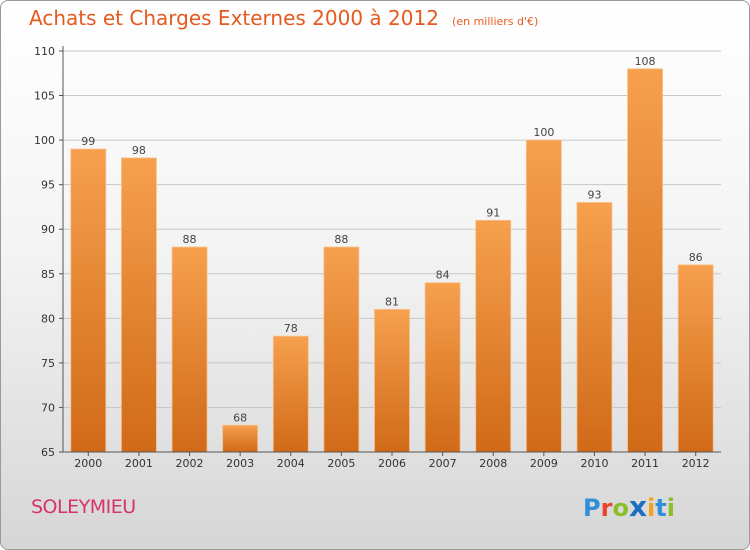 Image resolution: width=750 pixels, height=550 pixels. Describe the element at coordinates (139, 463) in the screenshot. I see `x-tick-label: 2001` at that location.